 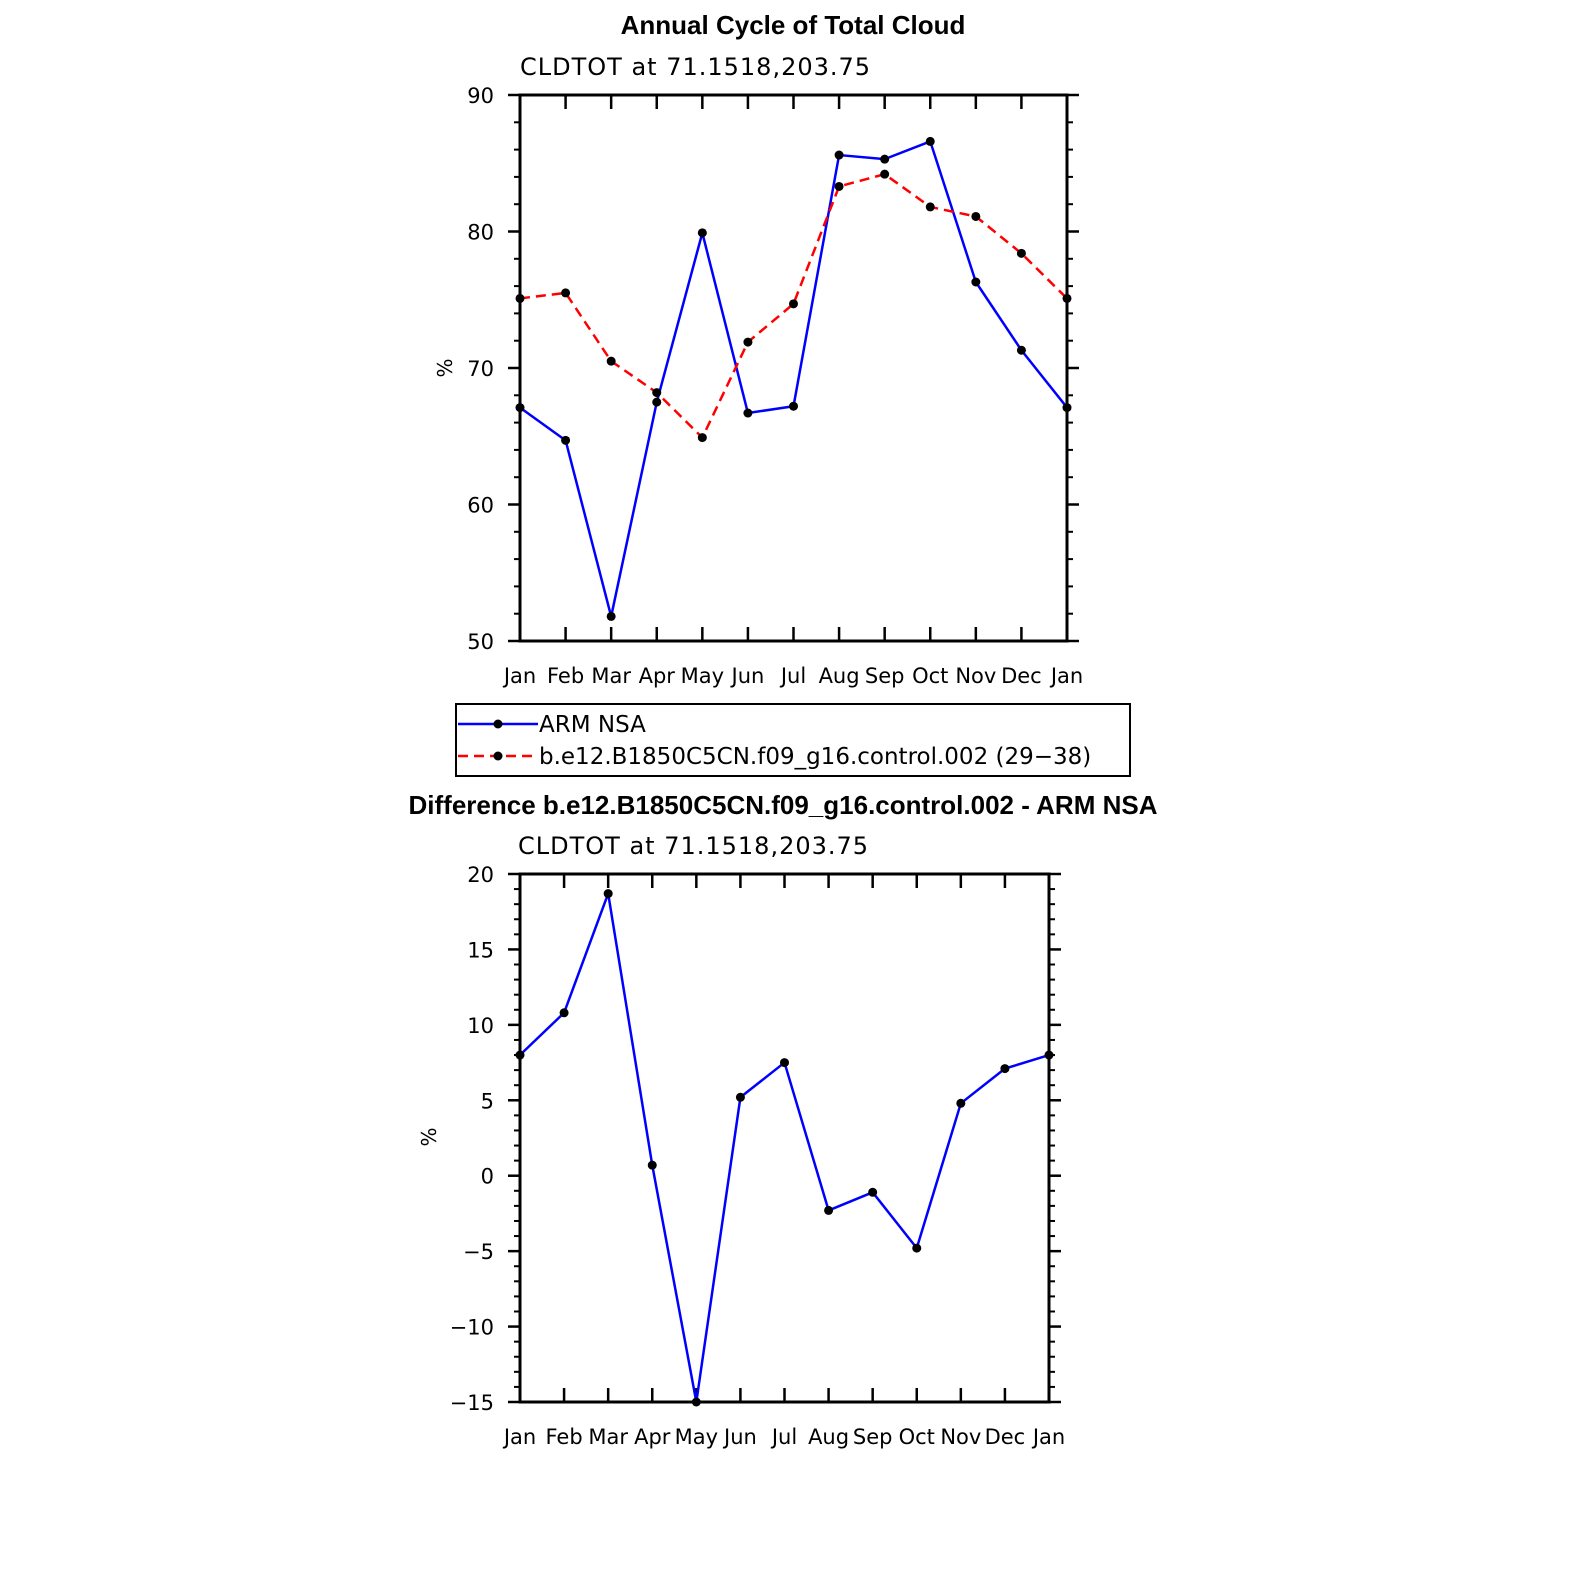 What do you see at coordinates (445, 367) in the screenshot?
I see `chart1-y-axis-label: %` at bounding box center [445, 367].